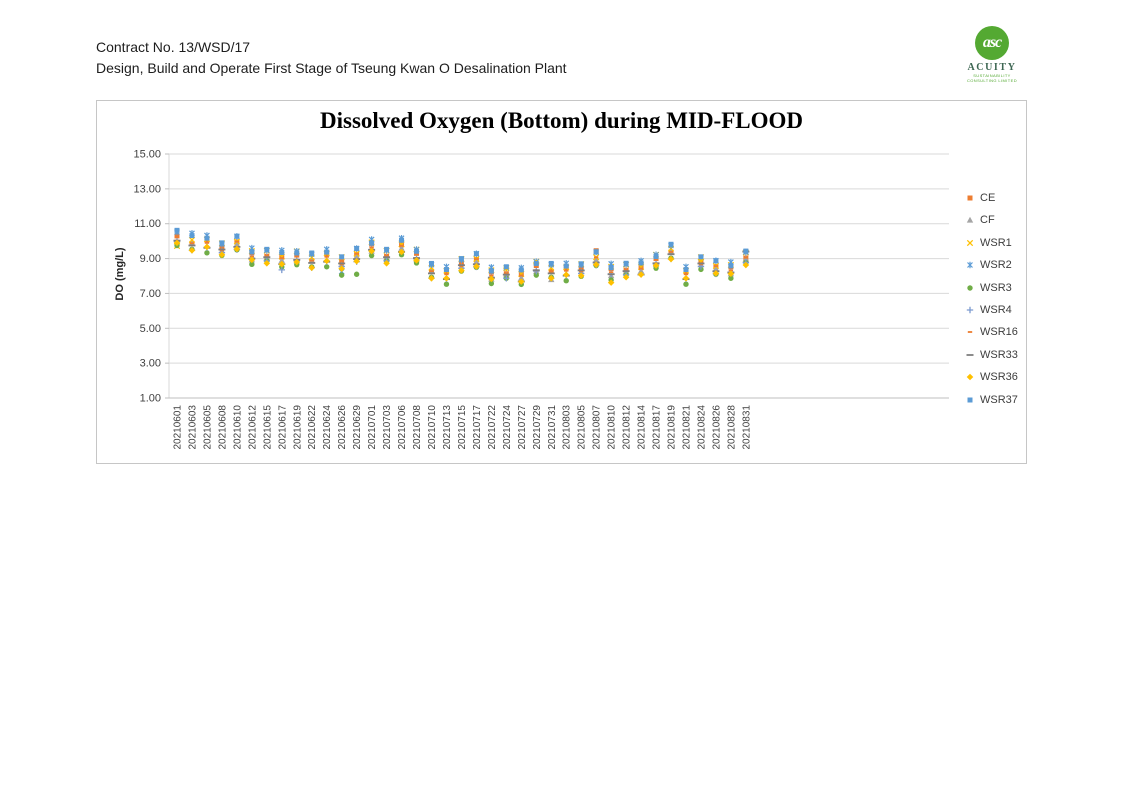 This screenshot has height=794, width=1123. Describe the element at coordinates (582, 427) in the screenshot. I see `x-axis-label: 20210805` at that location.